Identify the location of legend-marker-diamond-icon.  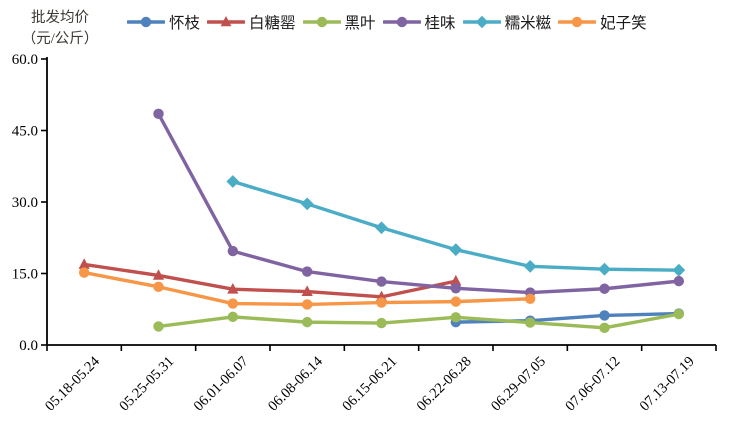
(481, 22).